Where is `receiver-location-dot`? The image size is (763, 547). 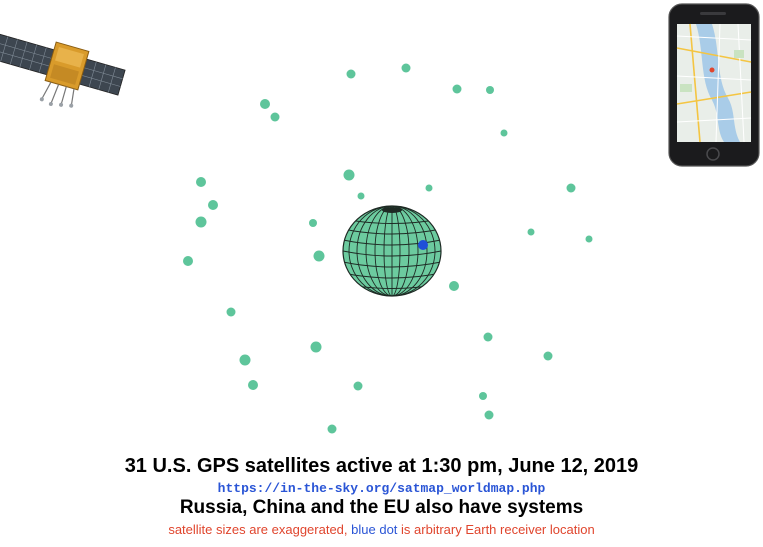 receiver-location-dot is located at coordinates (423, 245).